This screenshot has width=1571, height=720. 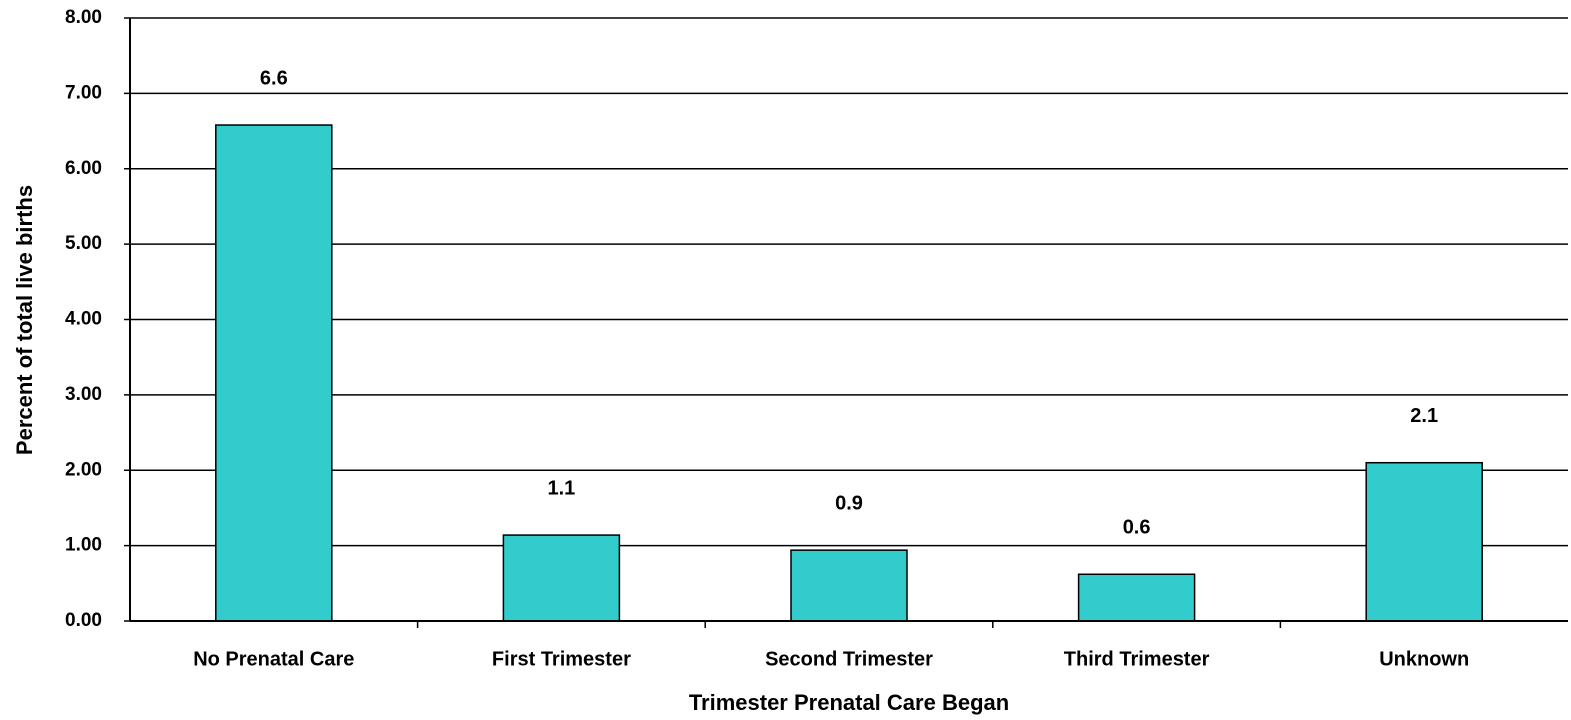 What do you see at coordinates (83, 319) in the screenshot?
I see `y-tick-label: 4.00` at bounding box center [83, 319].